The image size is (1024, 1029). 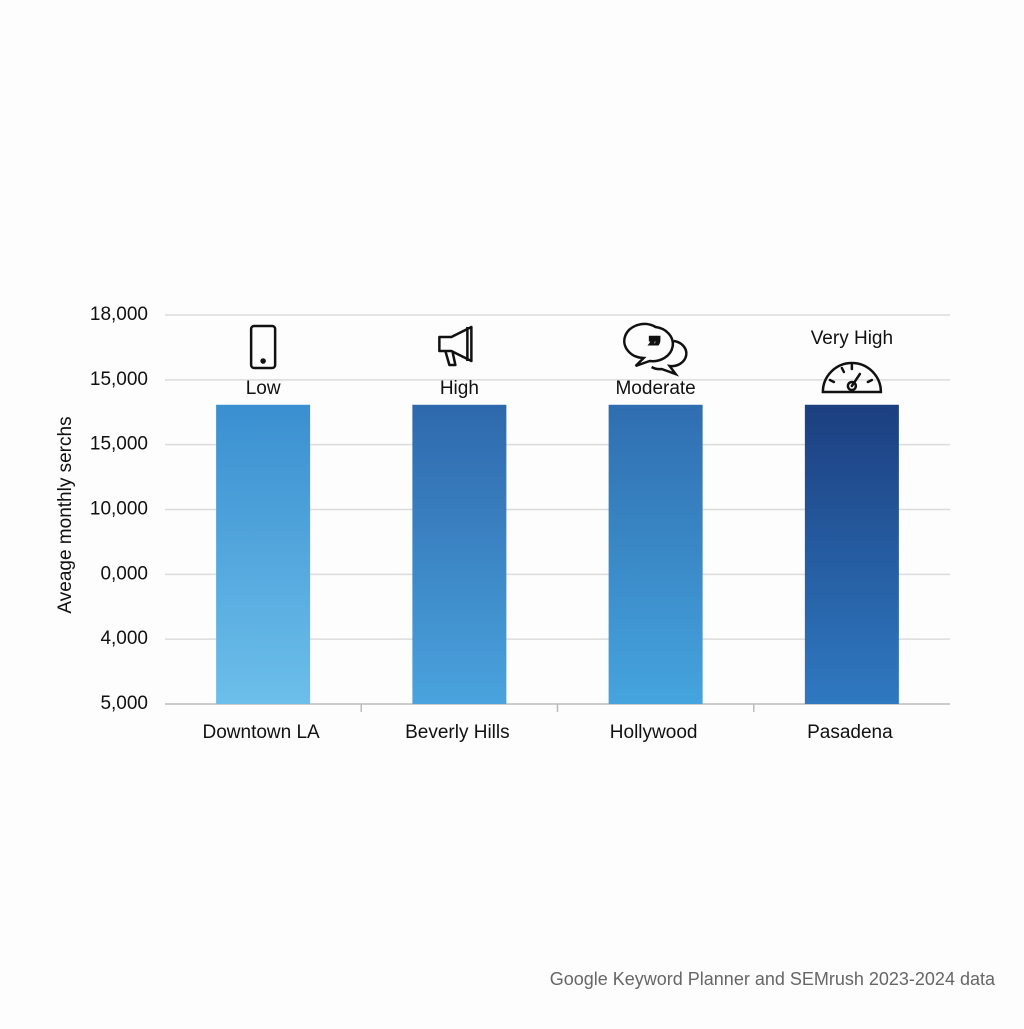 What do you see at coordinates (263, 388) in the screenshot?
I see `bar-annotation: Low` at bounding box center [263, 388].